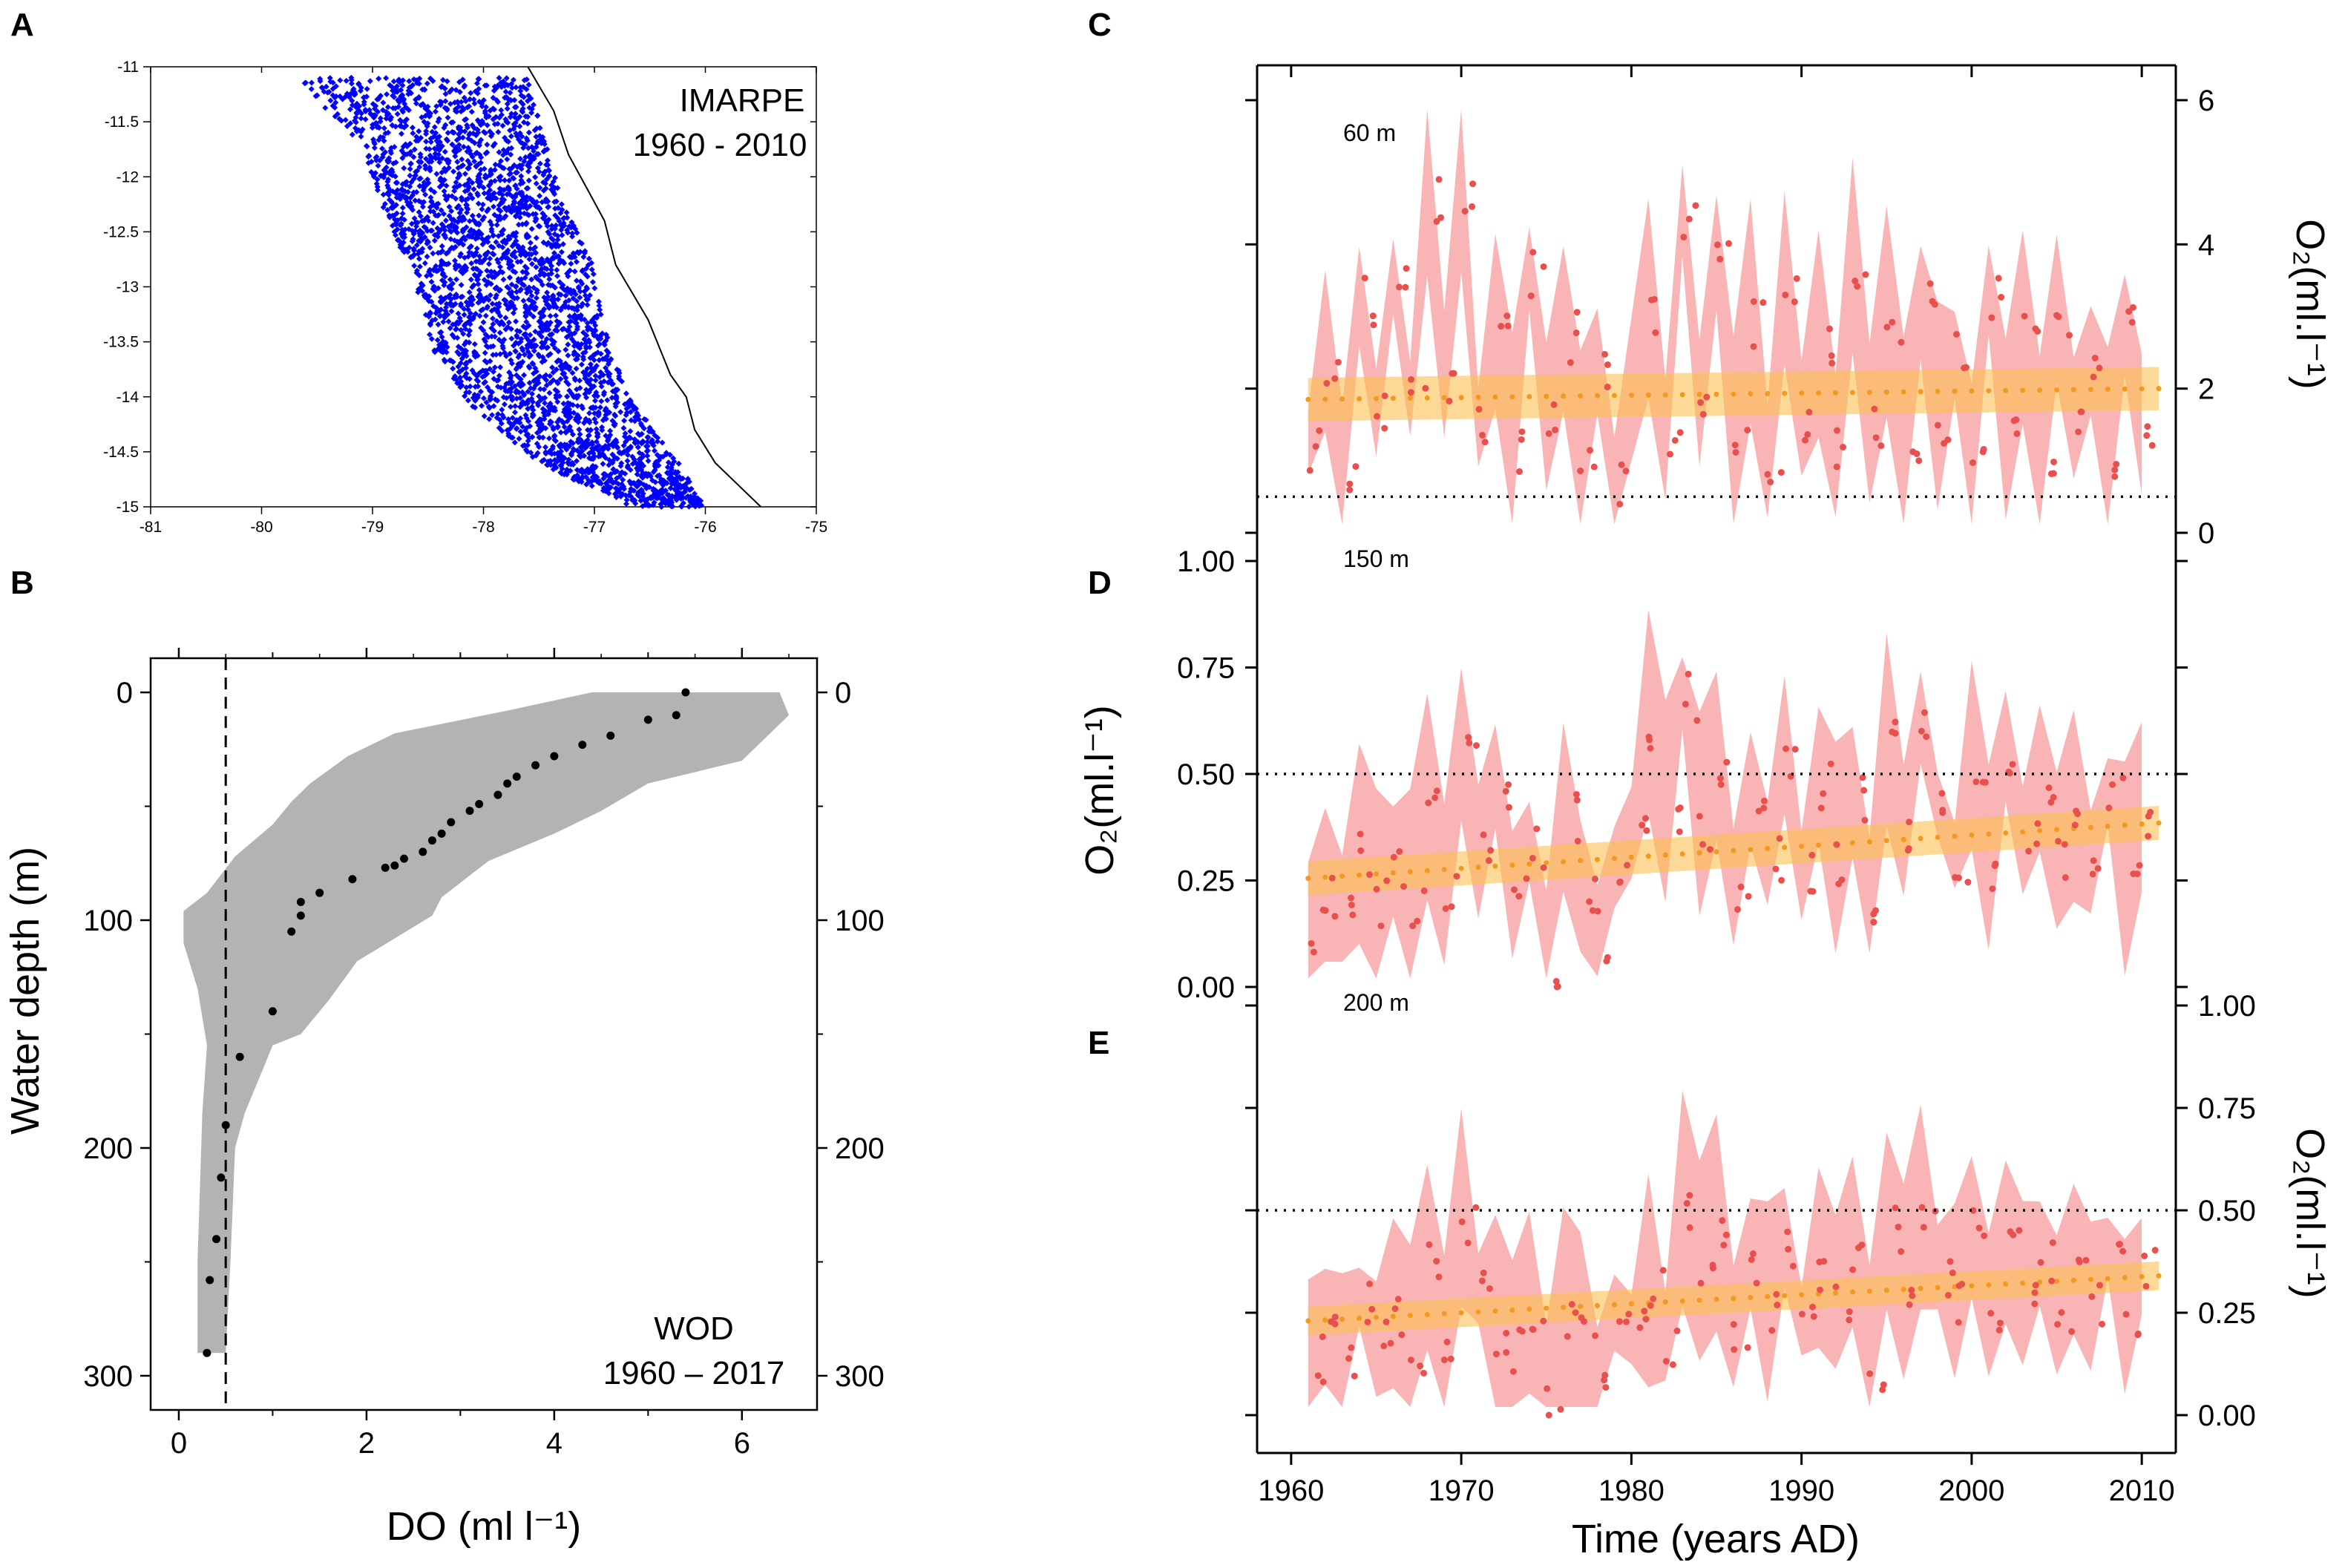 This screenshot has width=2345, height=1568. What do you see at coordinates (1725, 794) in the screenshot?
I see `panel-d-range-area` at bounding box center [1725, 794].